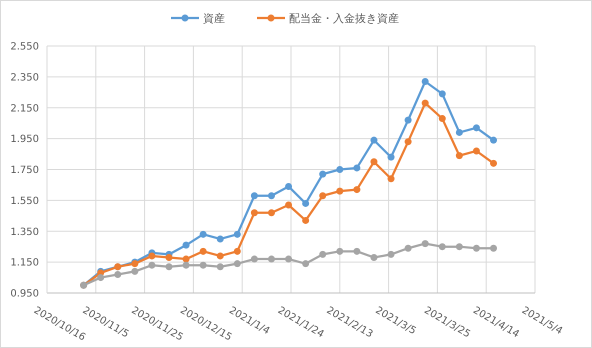 Image resolution: width=592 pixels, height=348 pixels. I want to click on y-tick-label: 1.550, so click(24, 201).